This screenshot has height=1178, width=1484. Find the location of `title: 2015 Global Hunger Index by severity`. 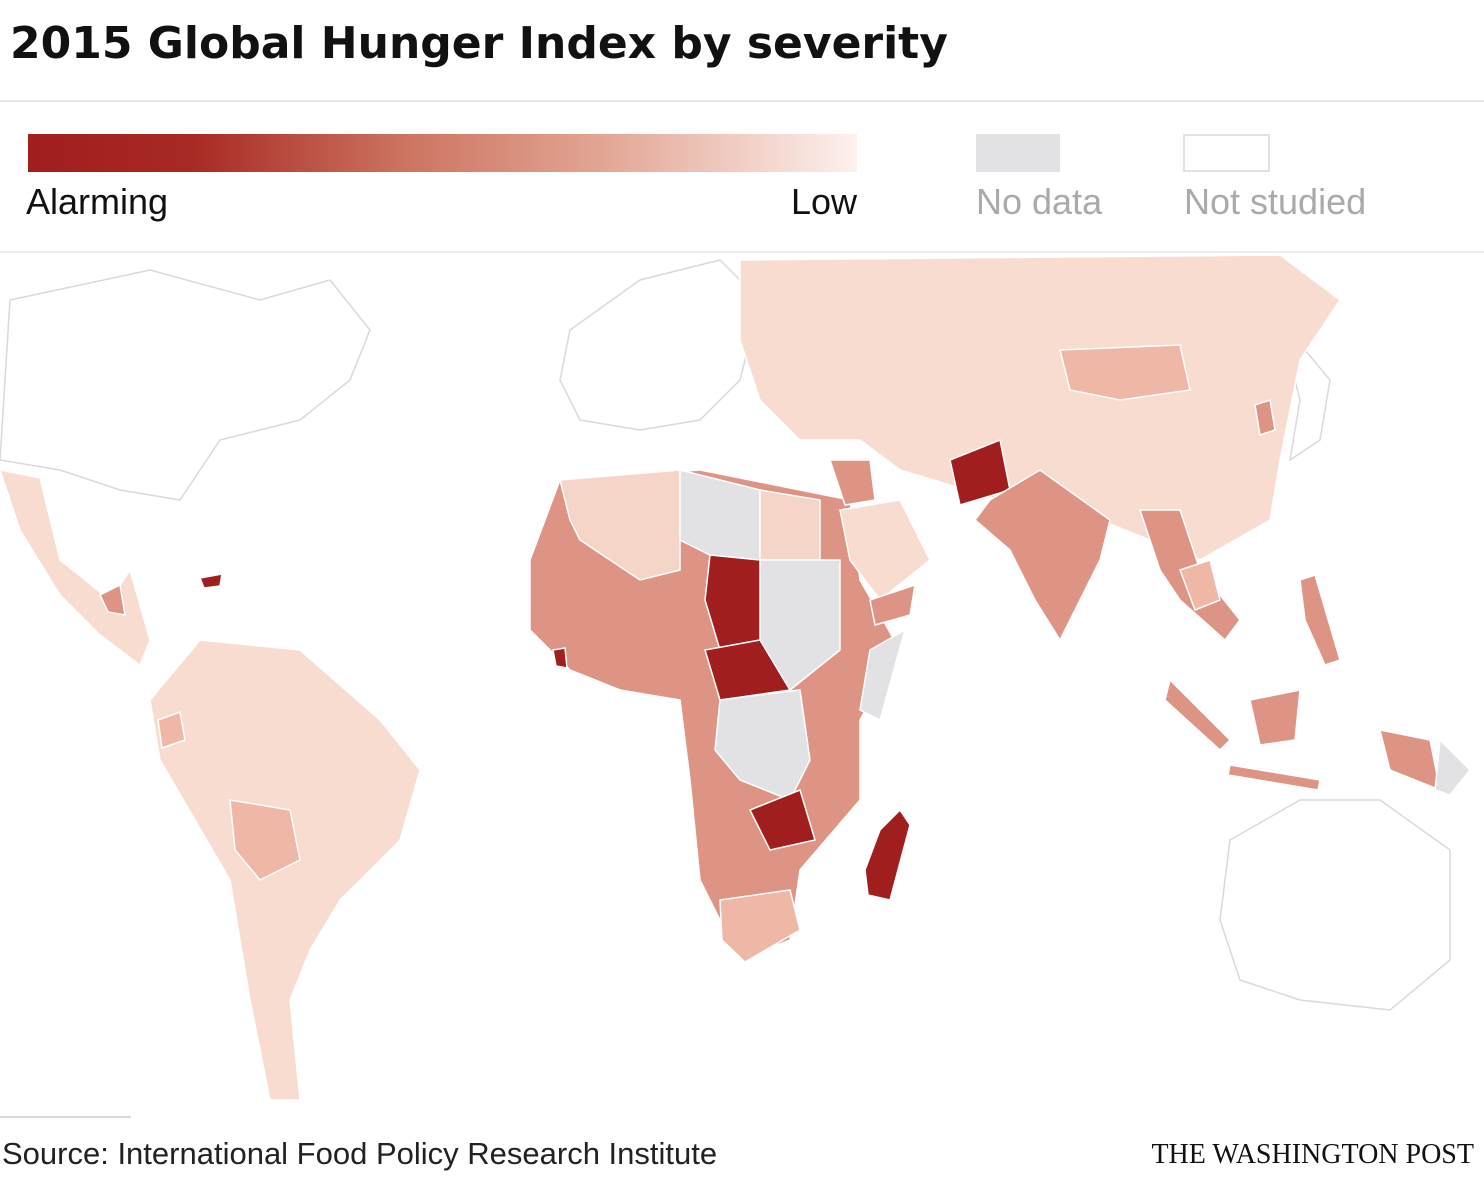

title: 2015 Global Hunger Index by severity is located at coordinates (479, 43).